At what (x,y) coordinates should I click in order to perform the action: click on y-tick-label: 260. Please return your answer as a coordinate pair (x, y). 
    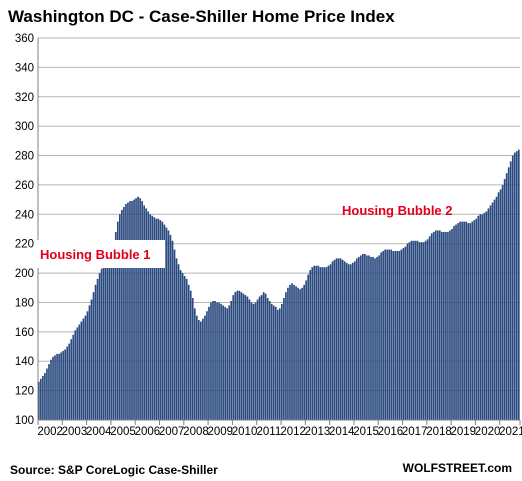
    Looking at the image, I should click on (24, 186).